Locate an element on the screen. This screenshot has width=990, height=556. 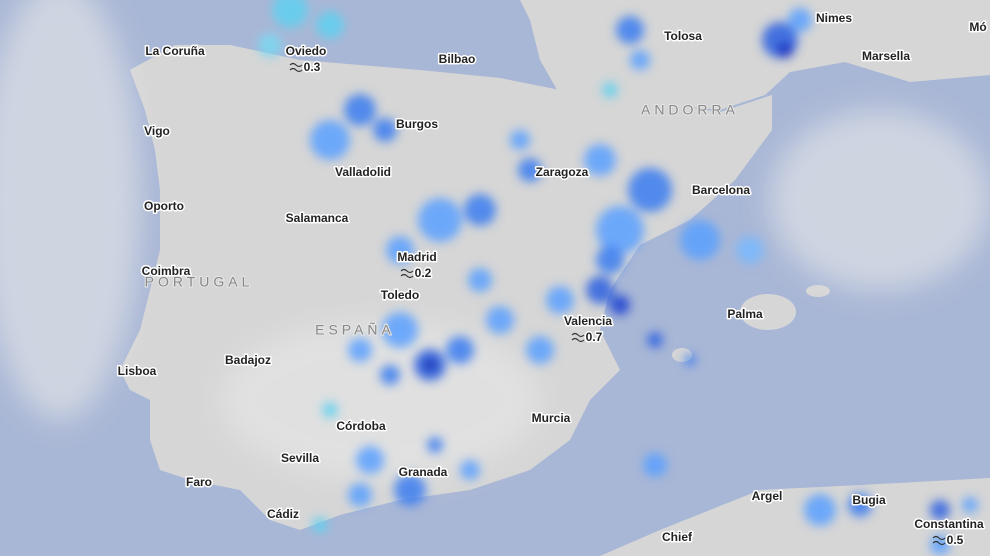
place-label: Bilbao is located at coordinates (457, 59).